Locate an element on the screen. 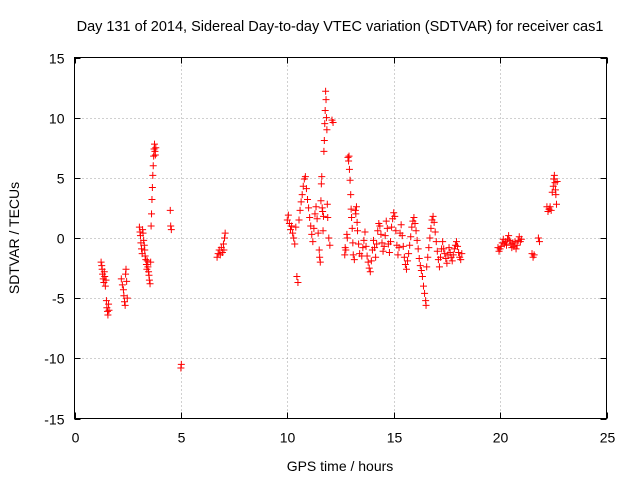 This screenshot has width=640, height=480. x-tick-label: 5 is located at coordinates (182, 438).